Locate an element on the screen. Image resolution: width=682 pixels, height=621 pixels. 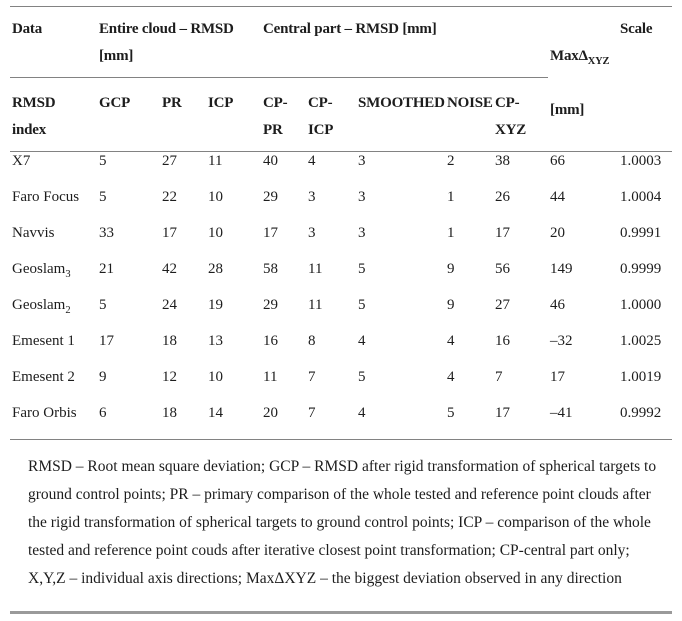
table-row: Emesent 1 17 18 13 16 8 4 4 16 –32 1.0025 is located at coordinates (341, 350).